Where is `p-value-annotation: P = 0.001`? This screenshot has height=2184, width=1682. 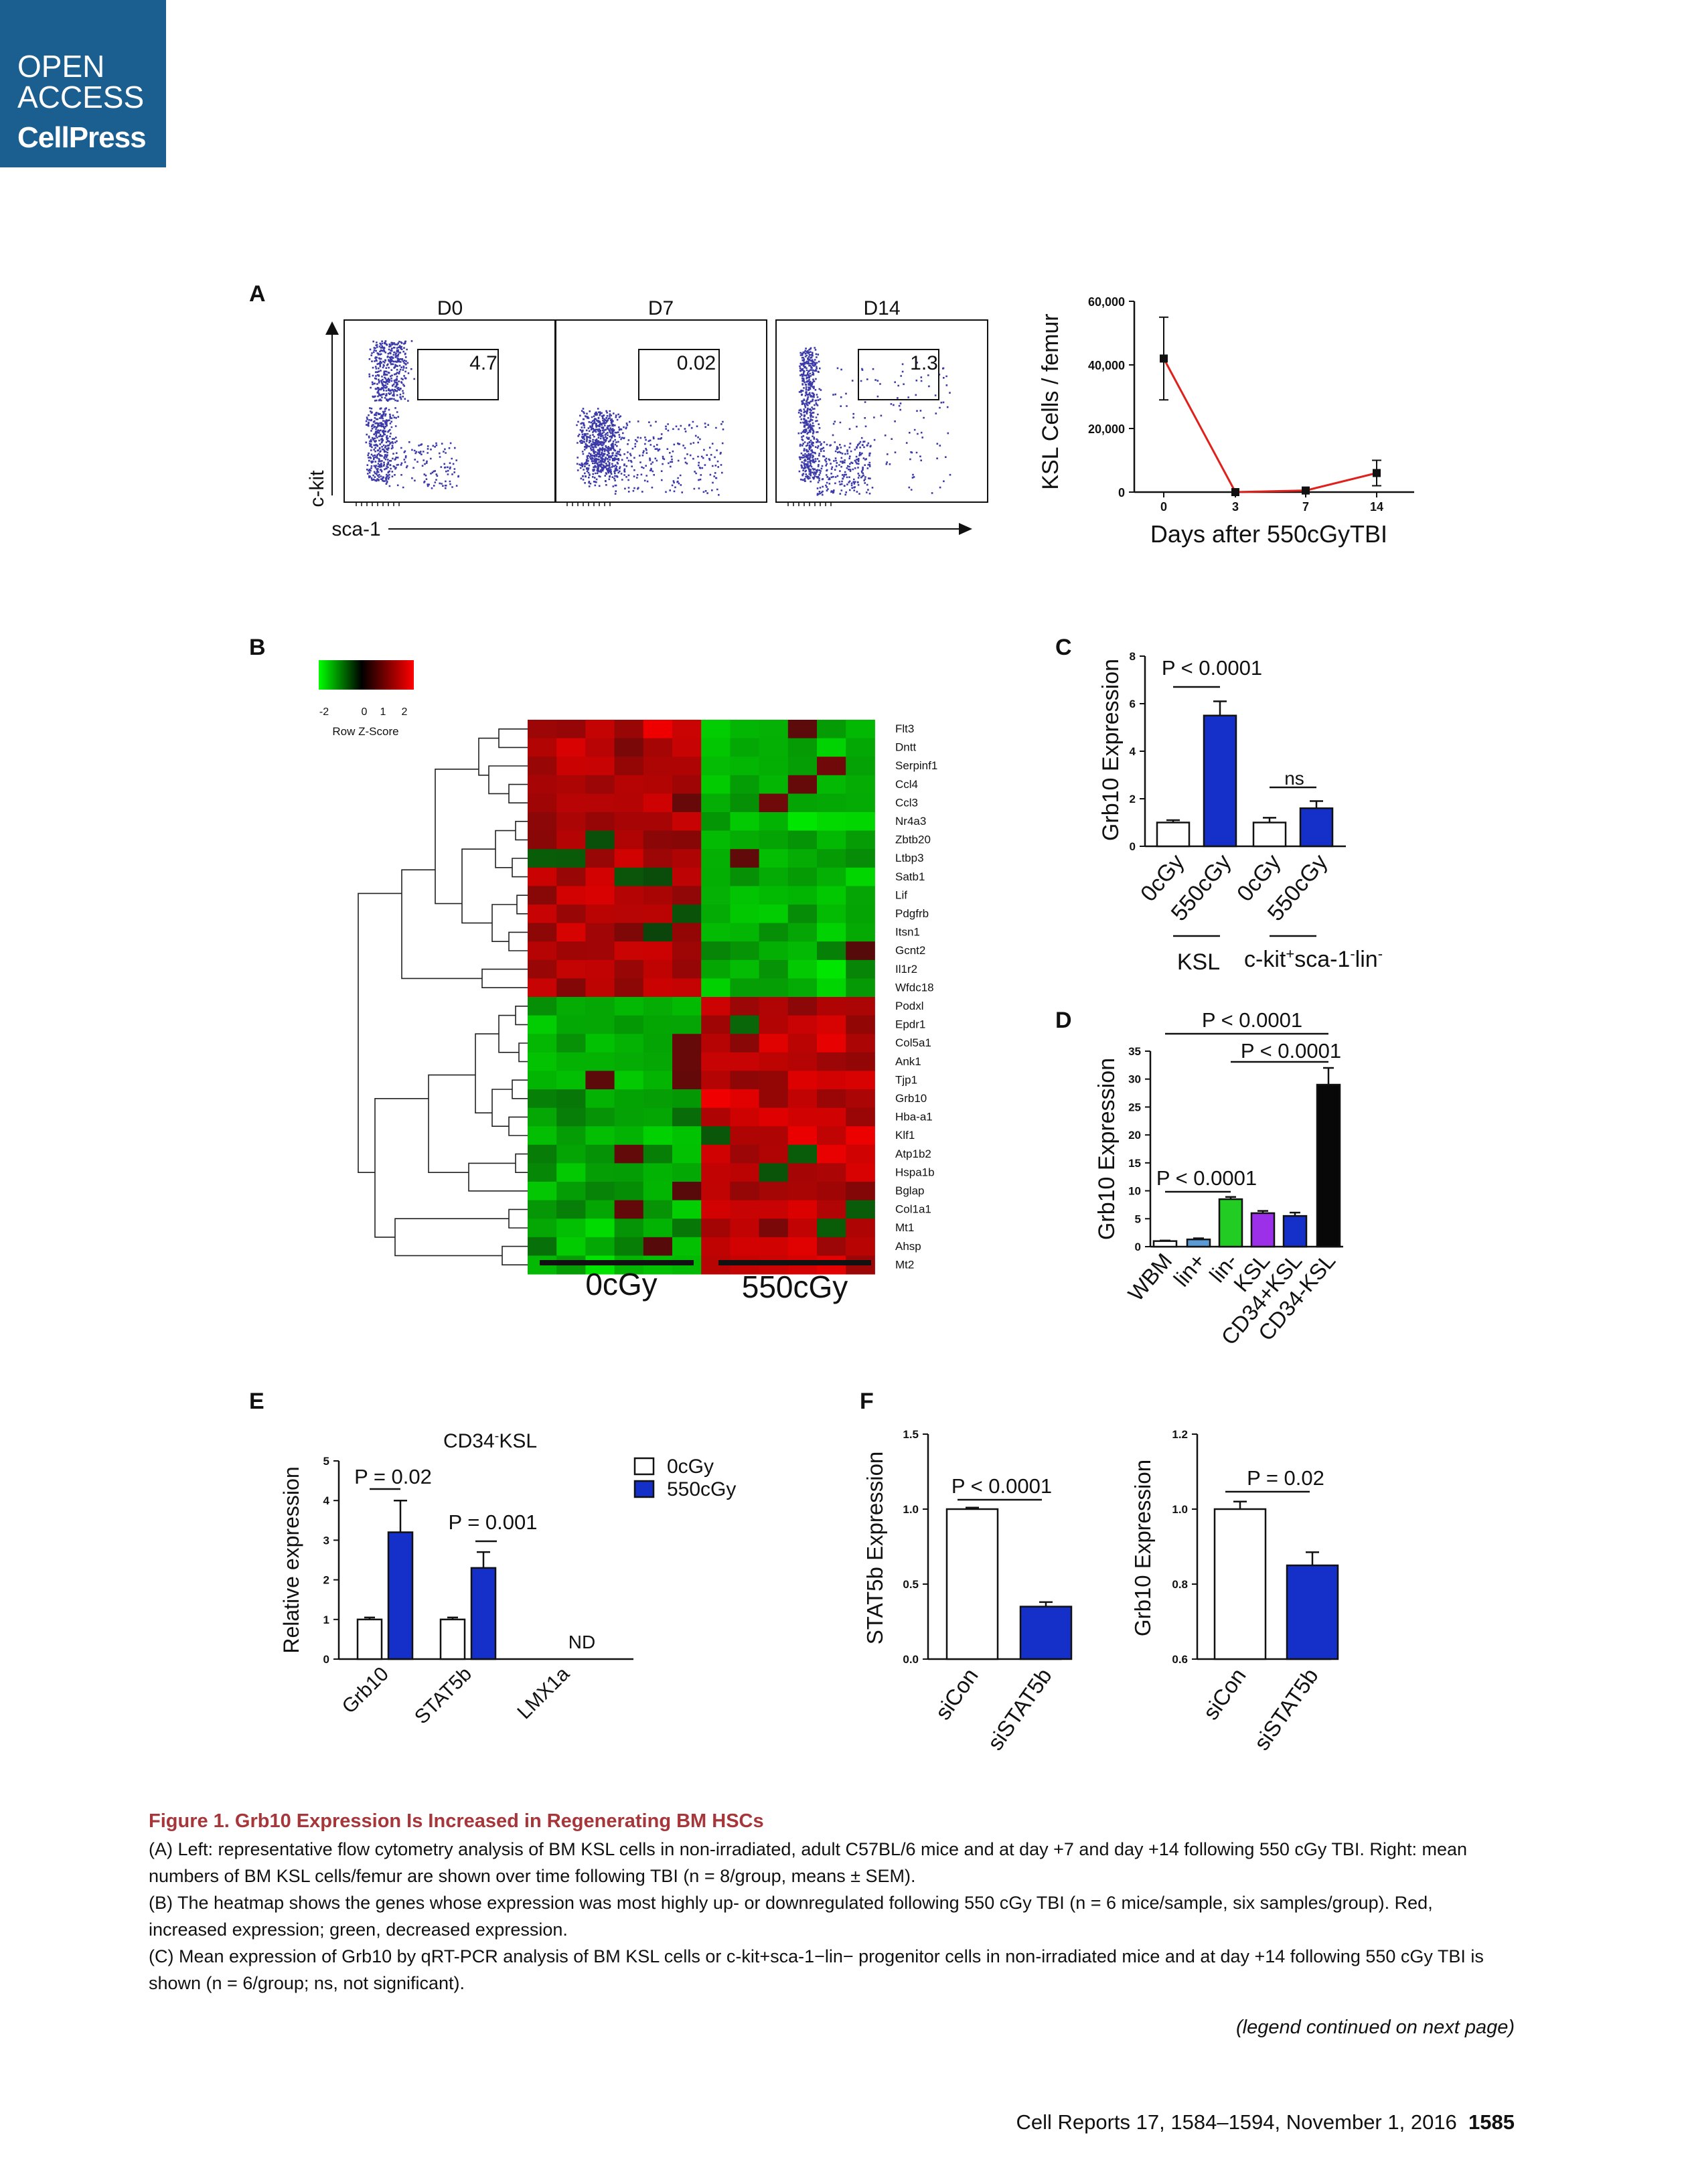
p-value-annotation: P = 0.001 is located at coordinates (492, 1522).